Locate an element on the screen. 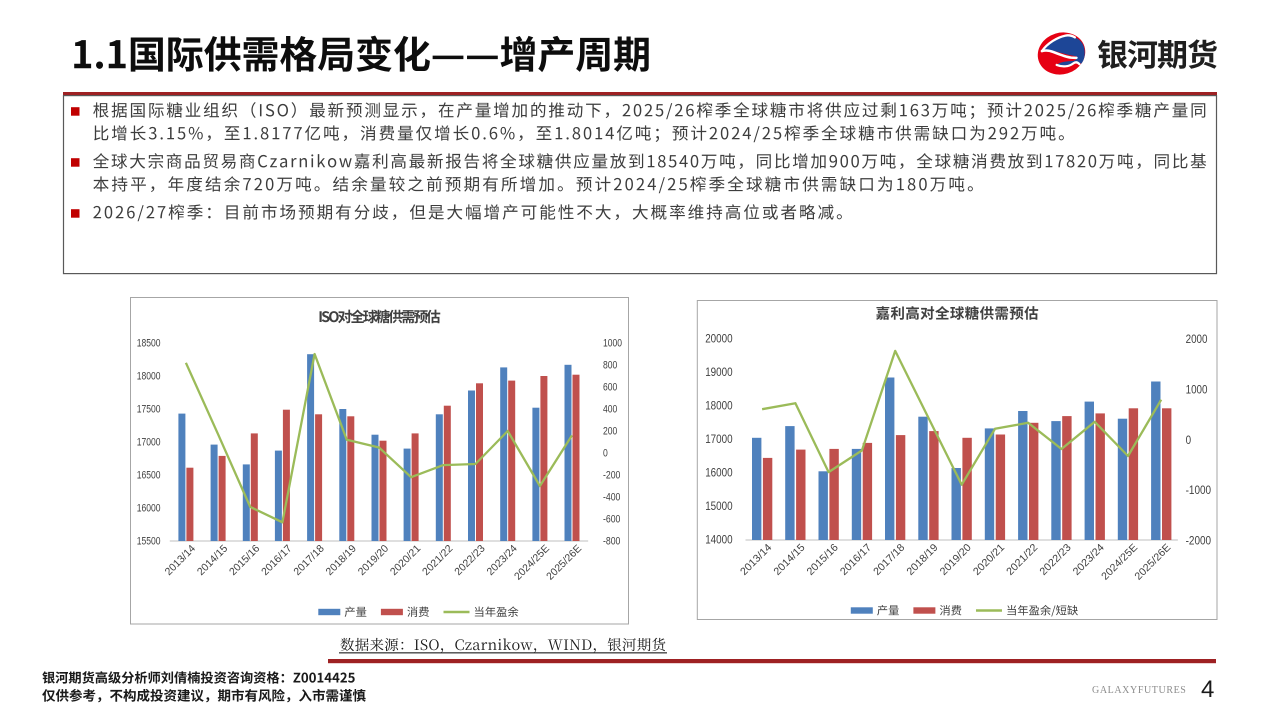  svg-text: 2000 is located at coordinates (1197, 340).